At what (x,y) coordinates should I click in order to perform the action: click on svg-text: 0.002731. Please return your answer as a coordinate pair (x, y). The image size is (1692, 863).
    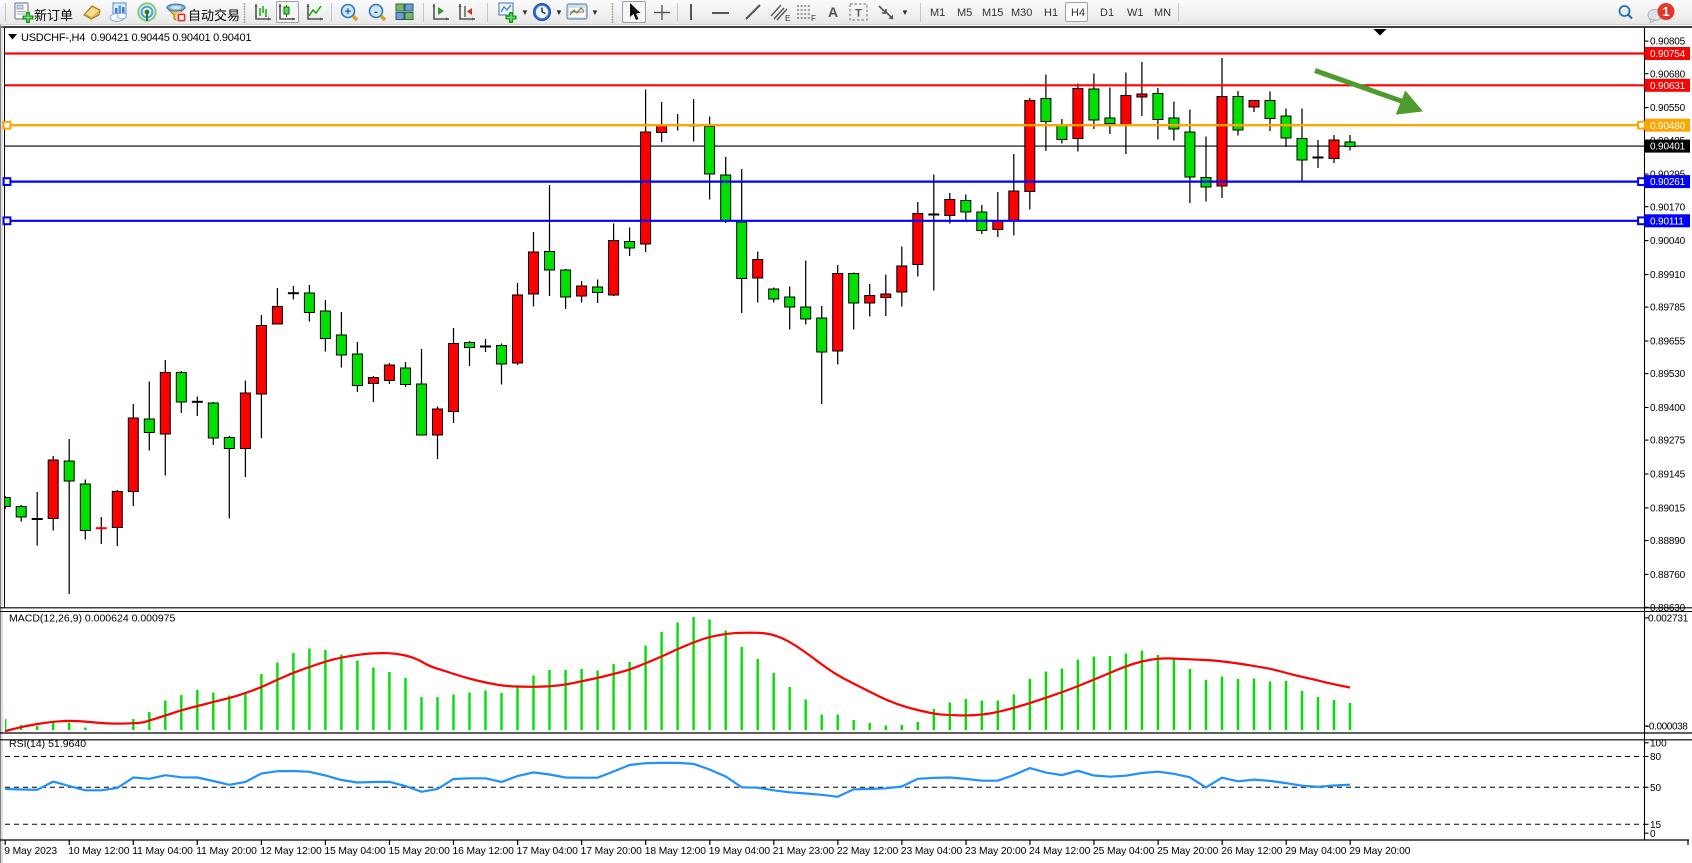
    Looking at the image, I should click on (1668, 618).